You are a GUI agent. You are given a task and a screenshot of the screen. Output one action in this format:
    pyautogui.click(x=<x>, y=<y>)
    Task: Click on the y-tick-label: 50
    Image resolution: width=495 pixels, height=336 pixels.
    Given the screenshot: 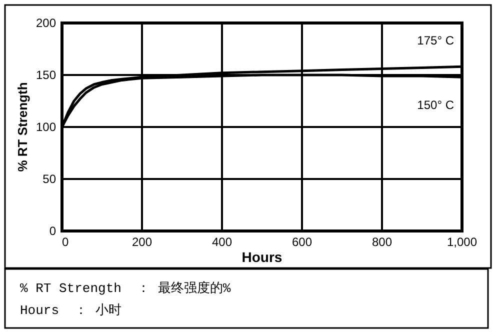 What is the action you would take?
    pyautogui.click(x=49, y=179)
    